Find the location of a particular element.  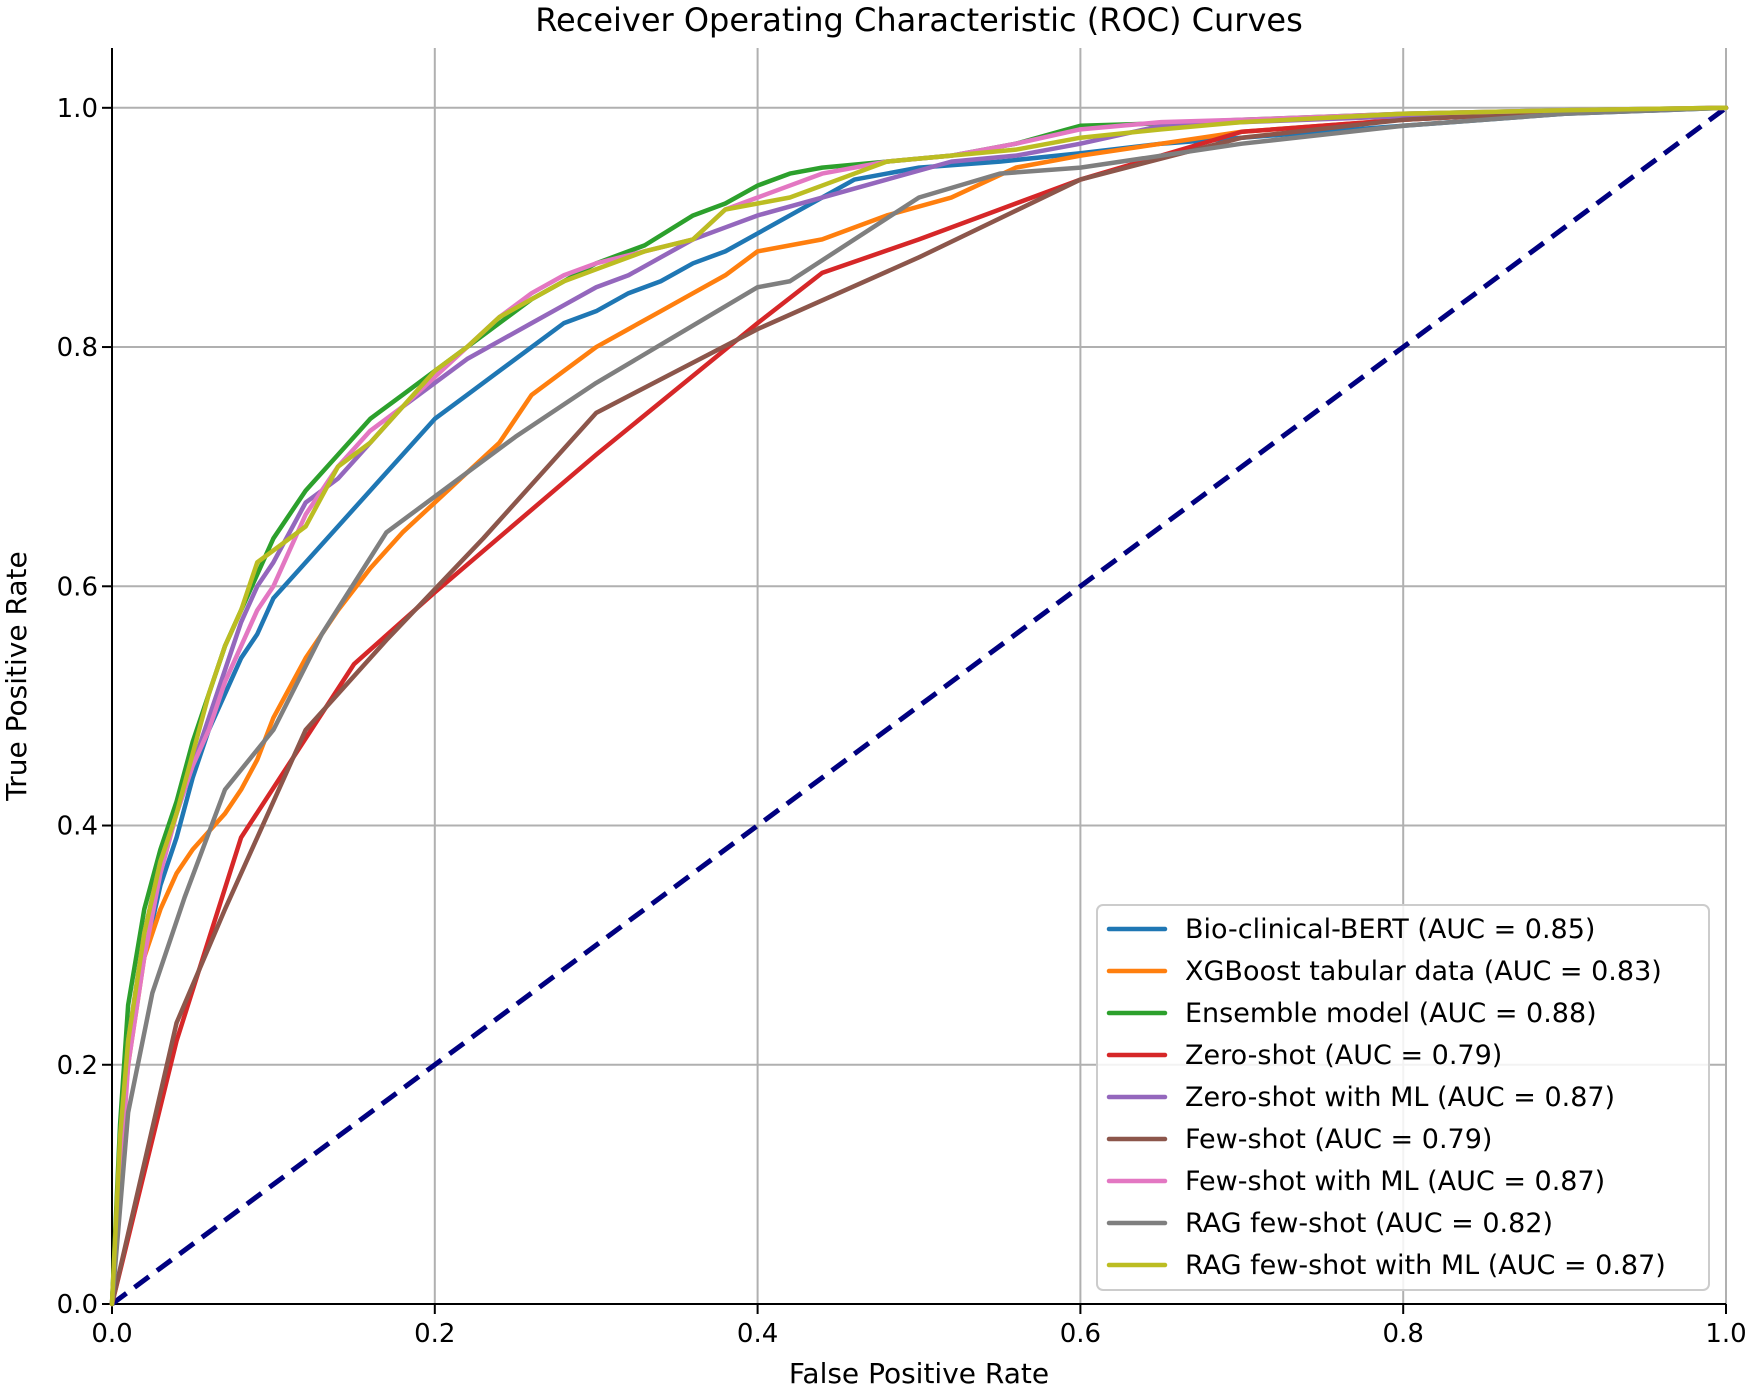

legend-item-label: Ensemble model (AUC = 0.88) is located at coordinates (1391, 1013).